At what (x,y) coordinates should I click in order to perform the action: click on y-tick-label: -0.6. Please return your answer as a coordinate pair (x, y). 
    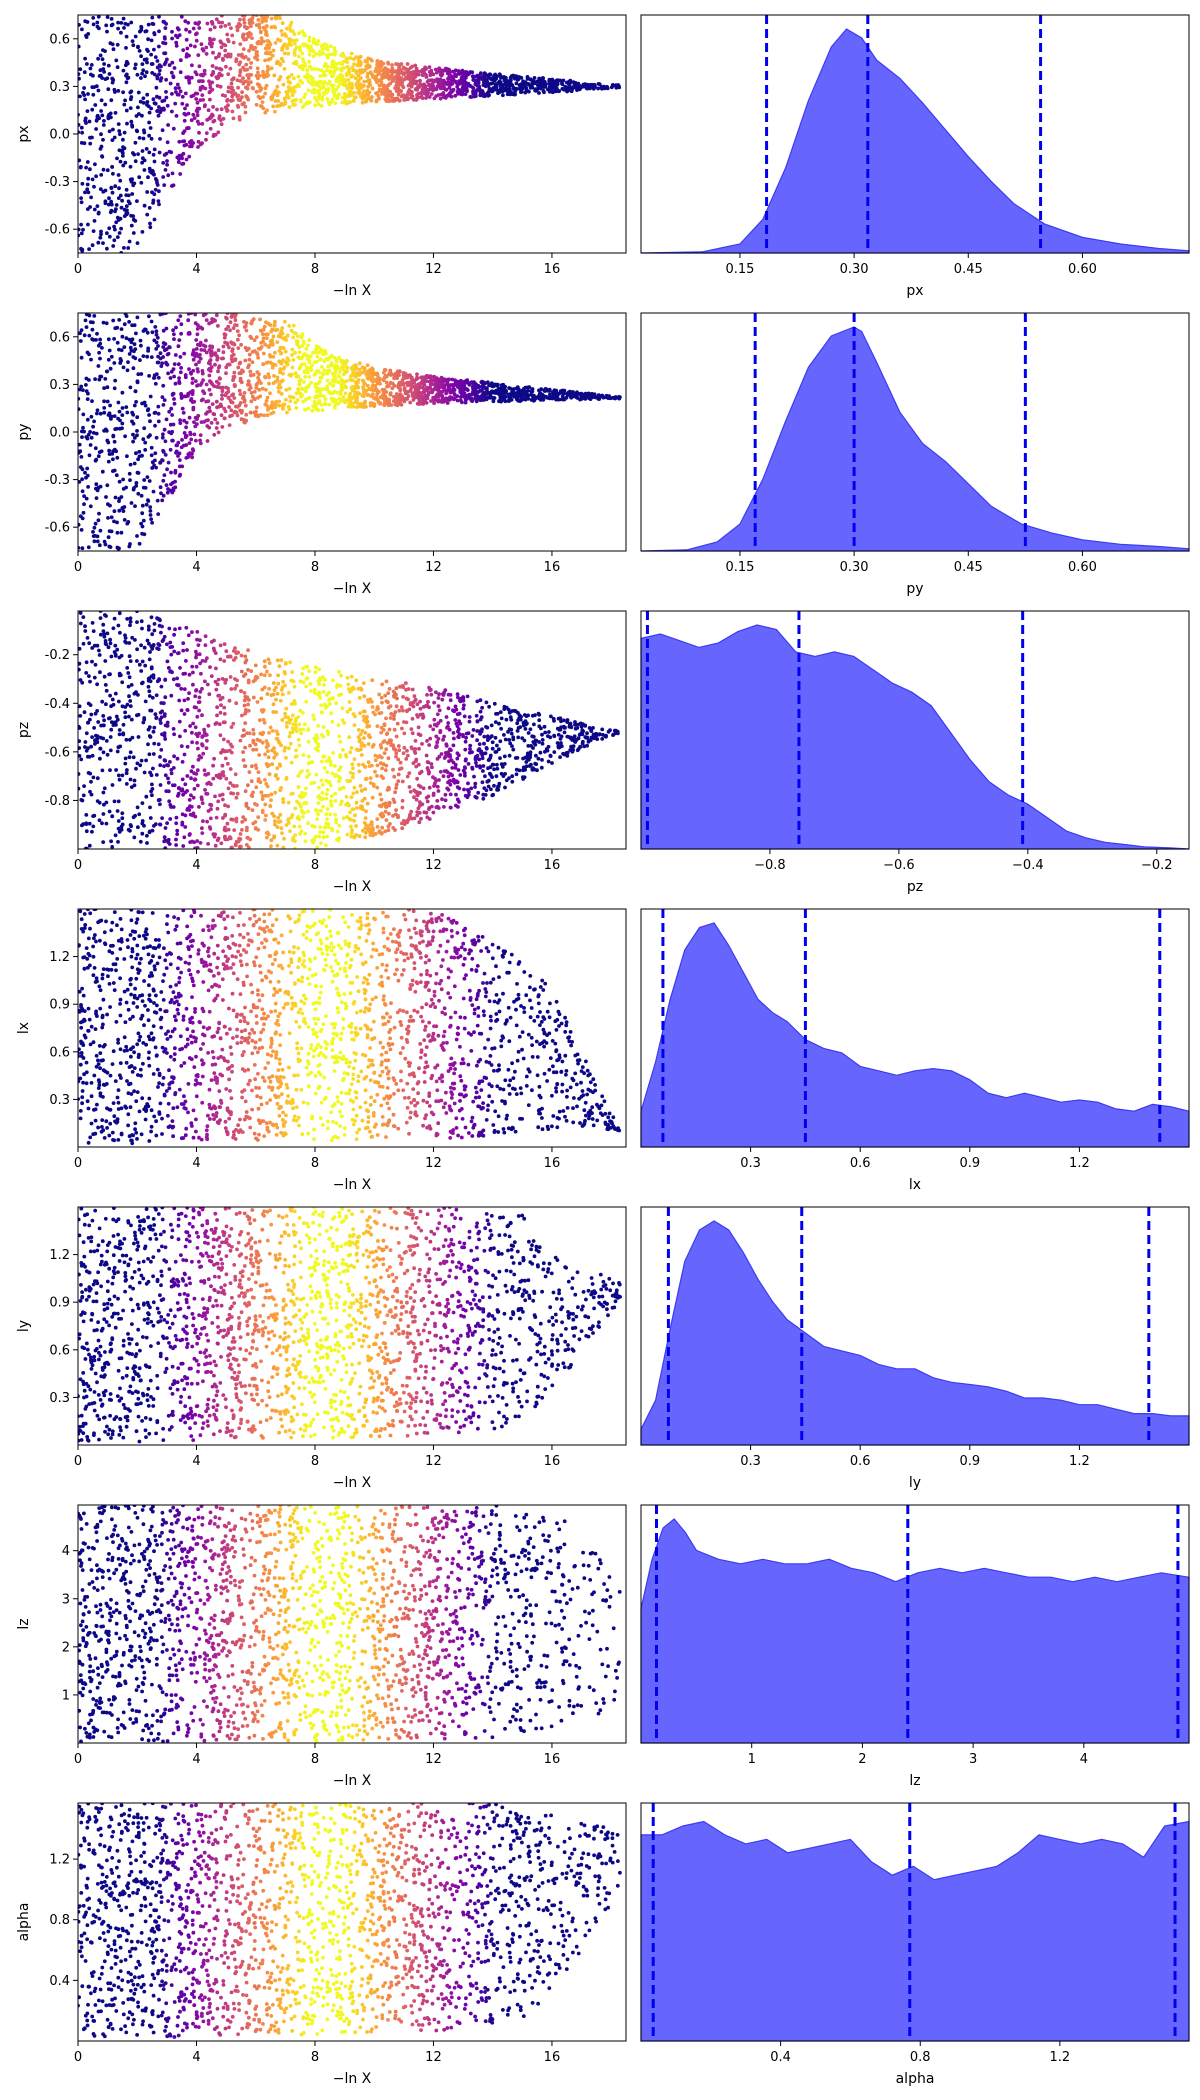
    Looking at the image, I should click on (57, 230).